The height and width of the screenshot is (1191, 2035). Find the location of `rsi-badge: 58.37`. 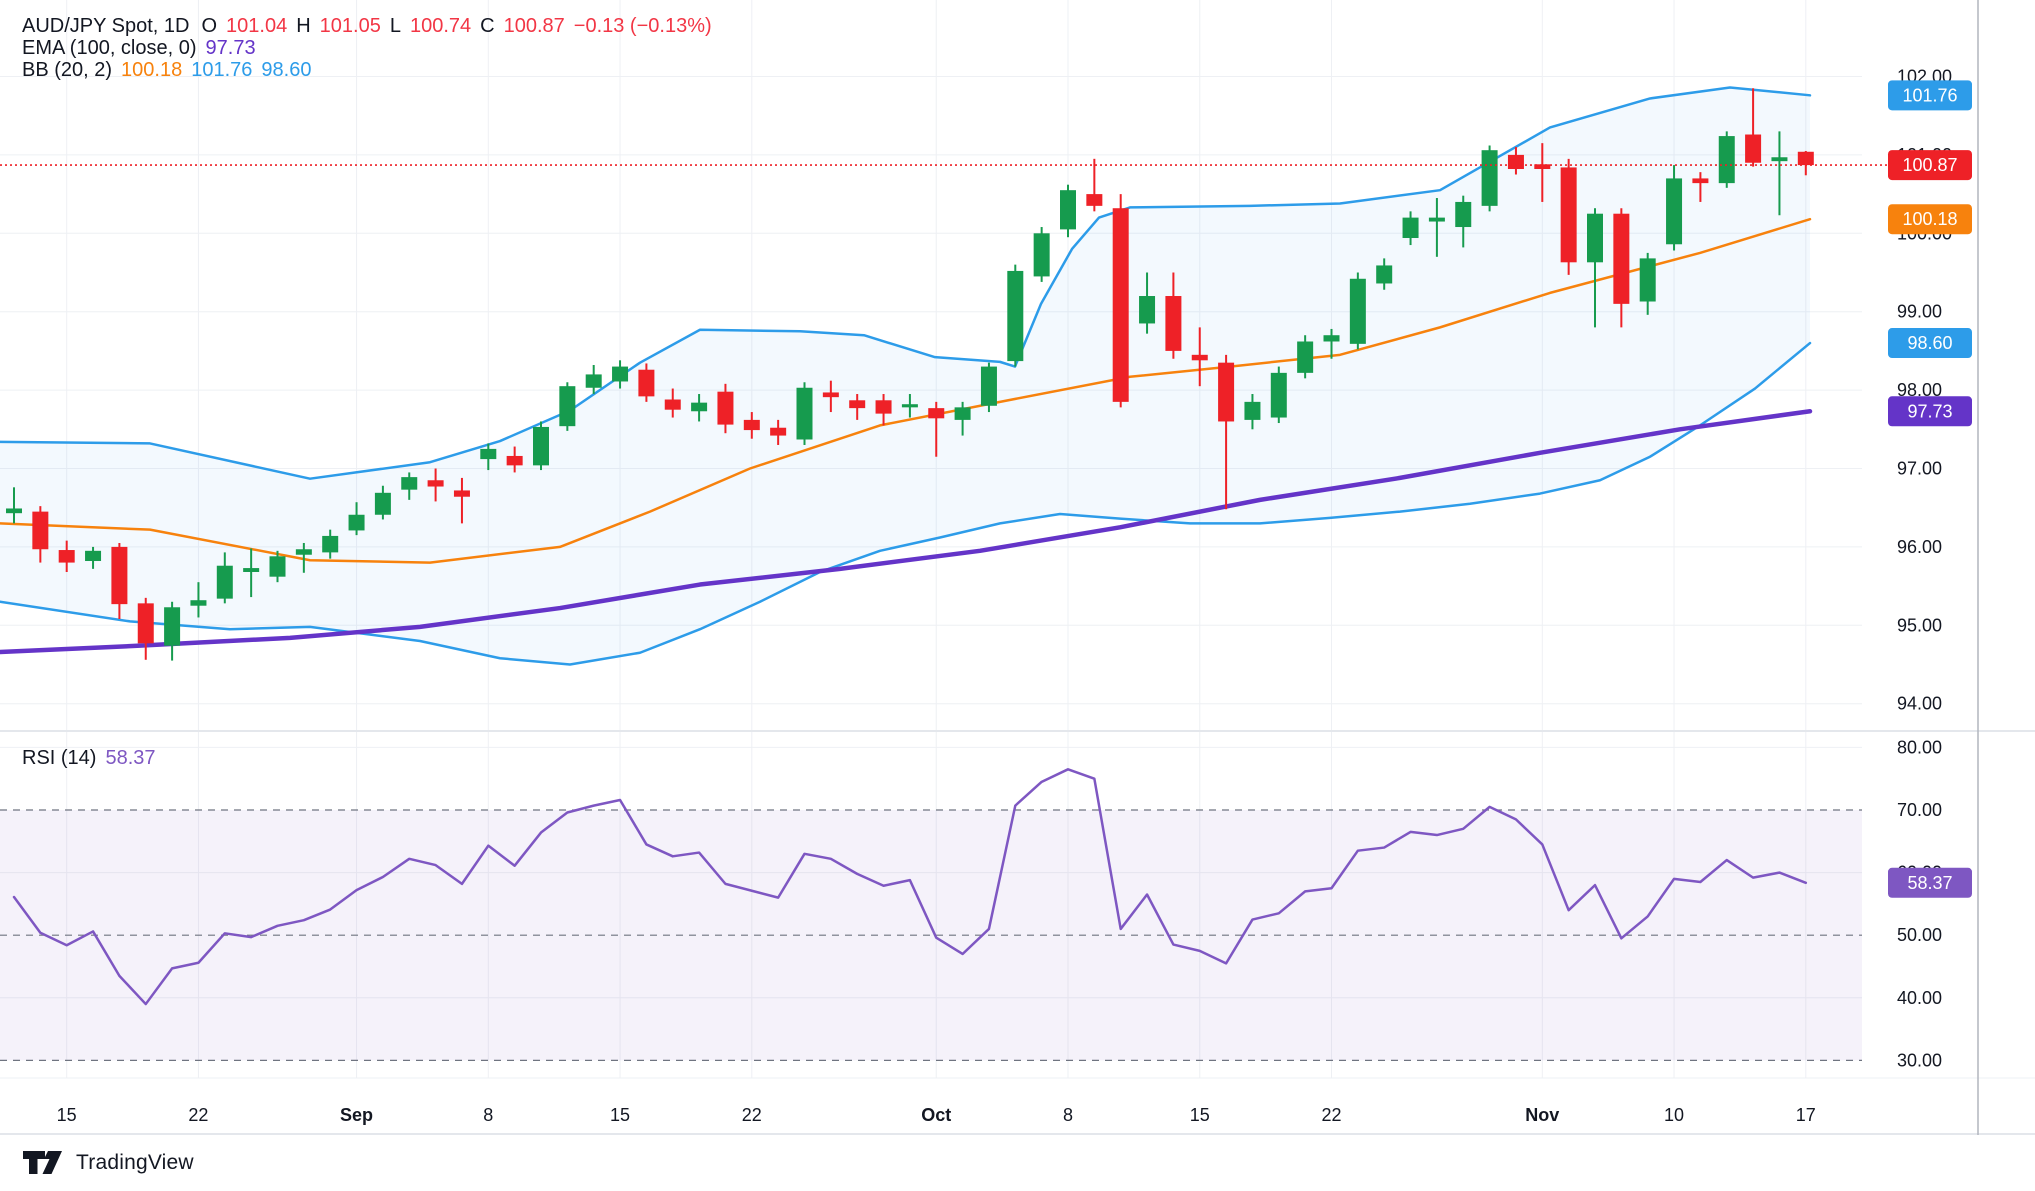

rsi-badge: 58.37 is located at coordinates (1930, 882).